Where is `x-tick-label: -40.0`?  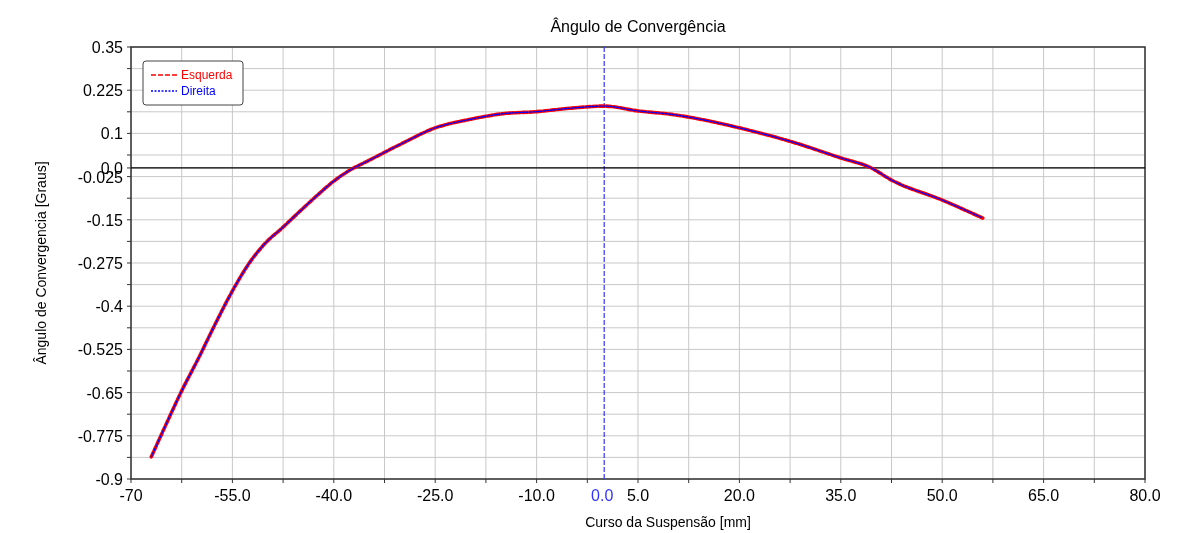 x-tick-label: -40.0 is located at coordinates (334, 495).